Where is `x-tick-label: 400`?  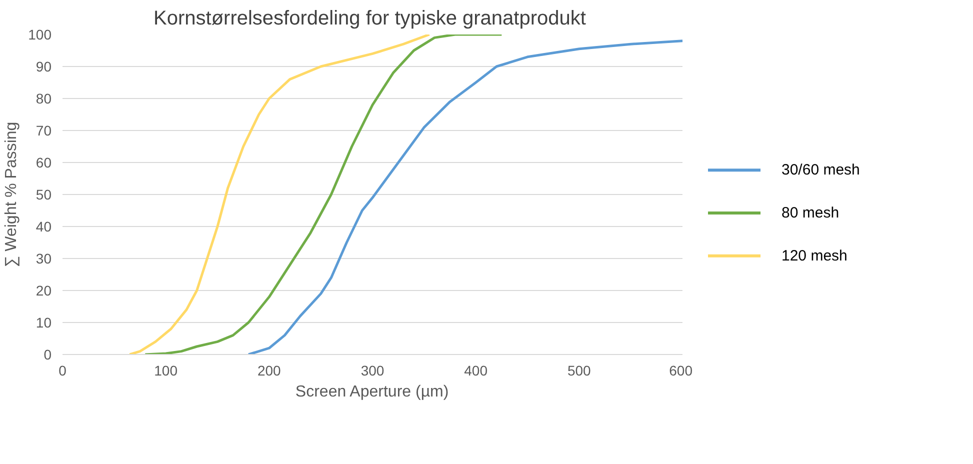 x-tick-label: 400 is located at coordinates (476, 370).